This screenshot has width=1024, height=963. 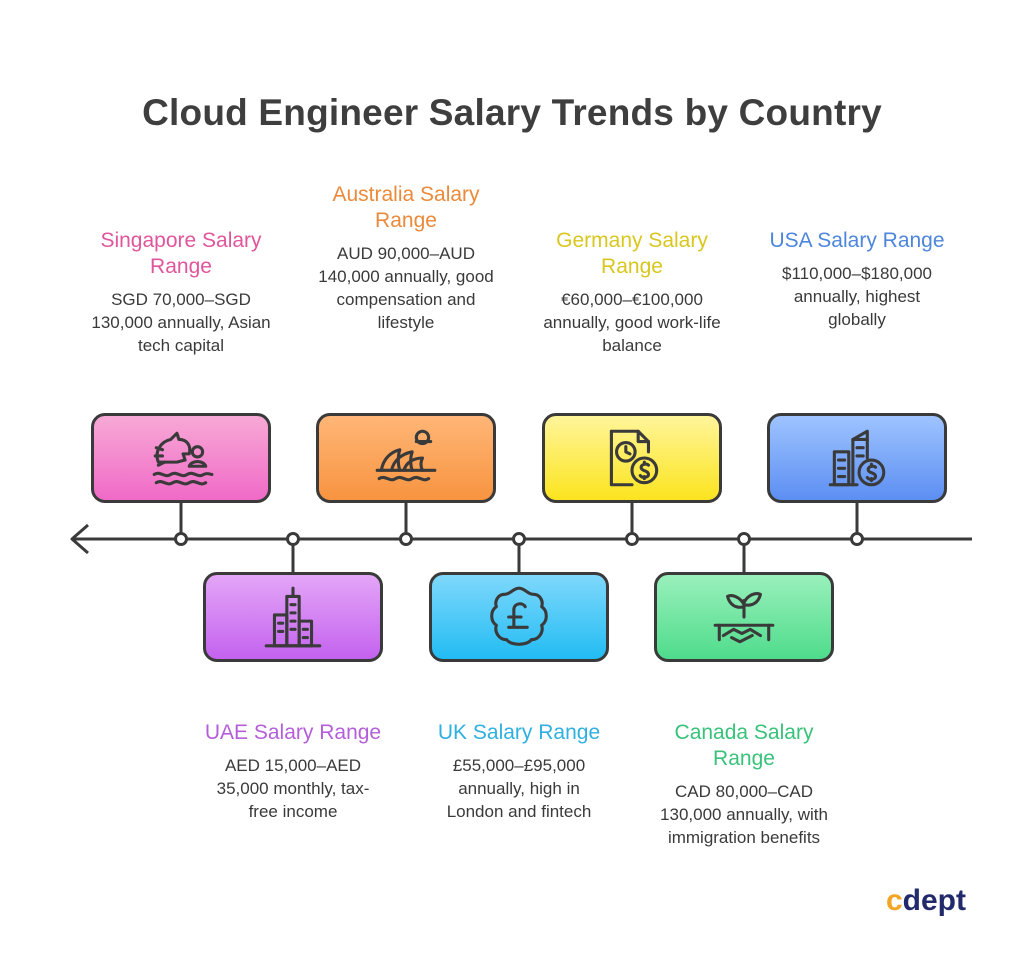 I want to click on usa-card, so click(x=857, y=458).